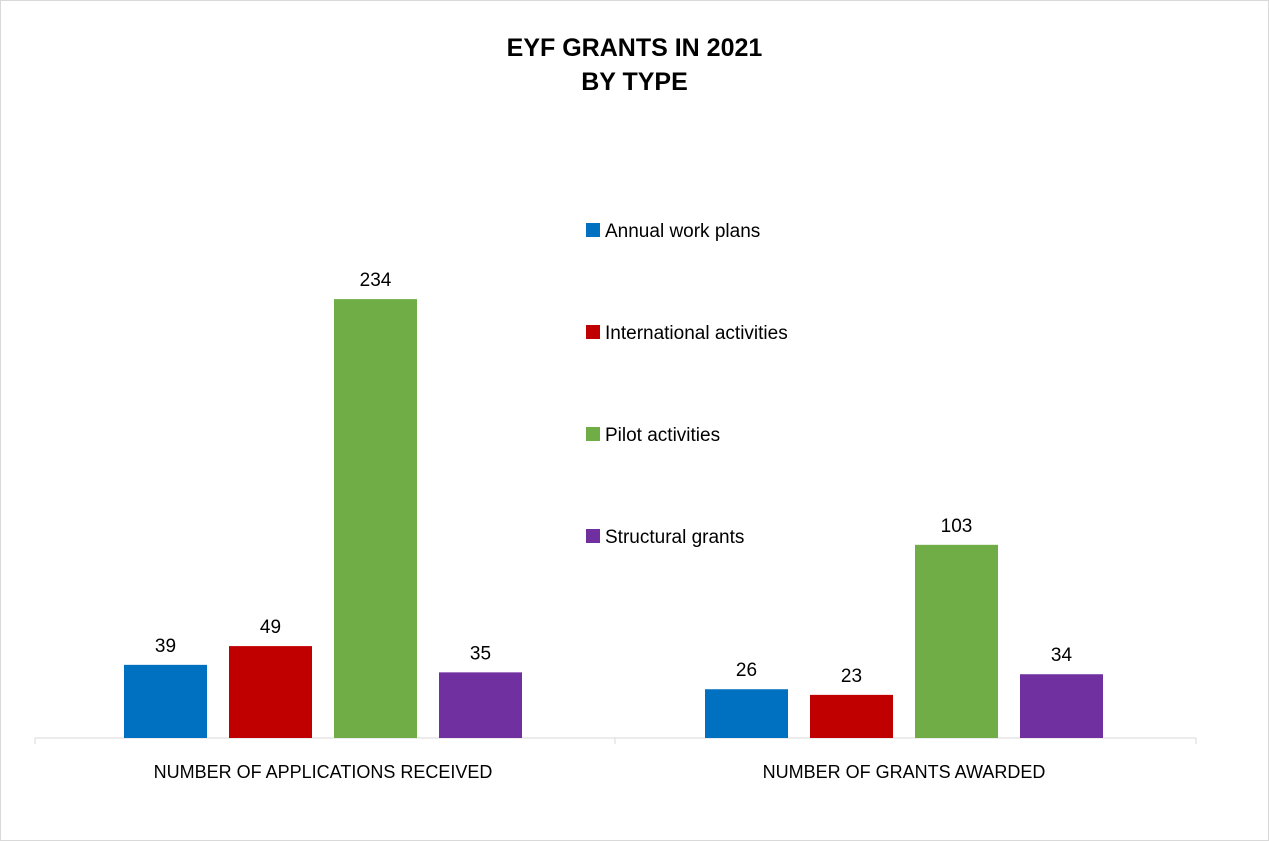 This screenshot has height=841, width=1269. I want to click on data-label: 26, so click(746, 670).